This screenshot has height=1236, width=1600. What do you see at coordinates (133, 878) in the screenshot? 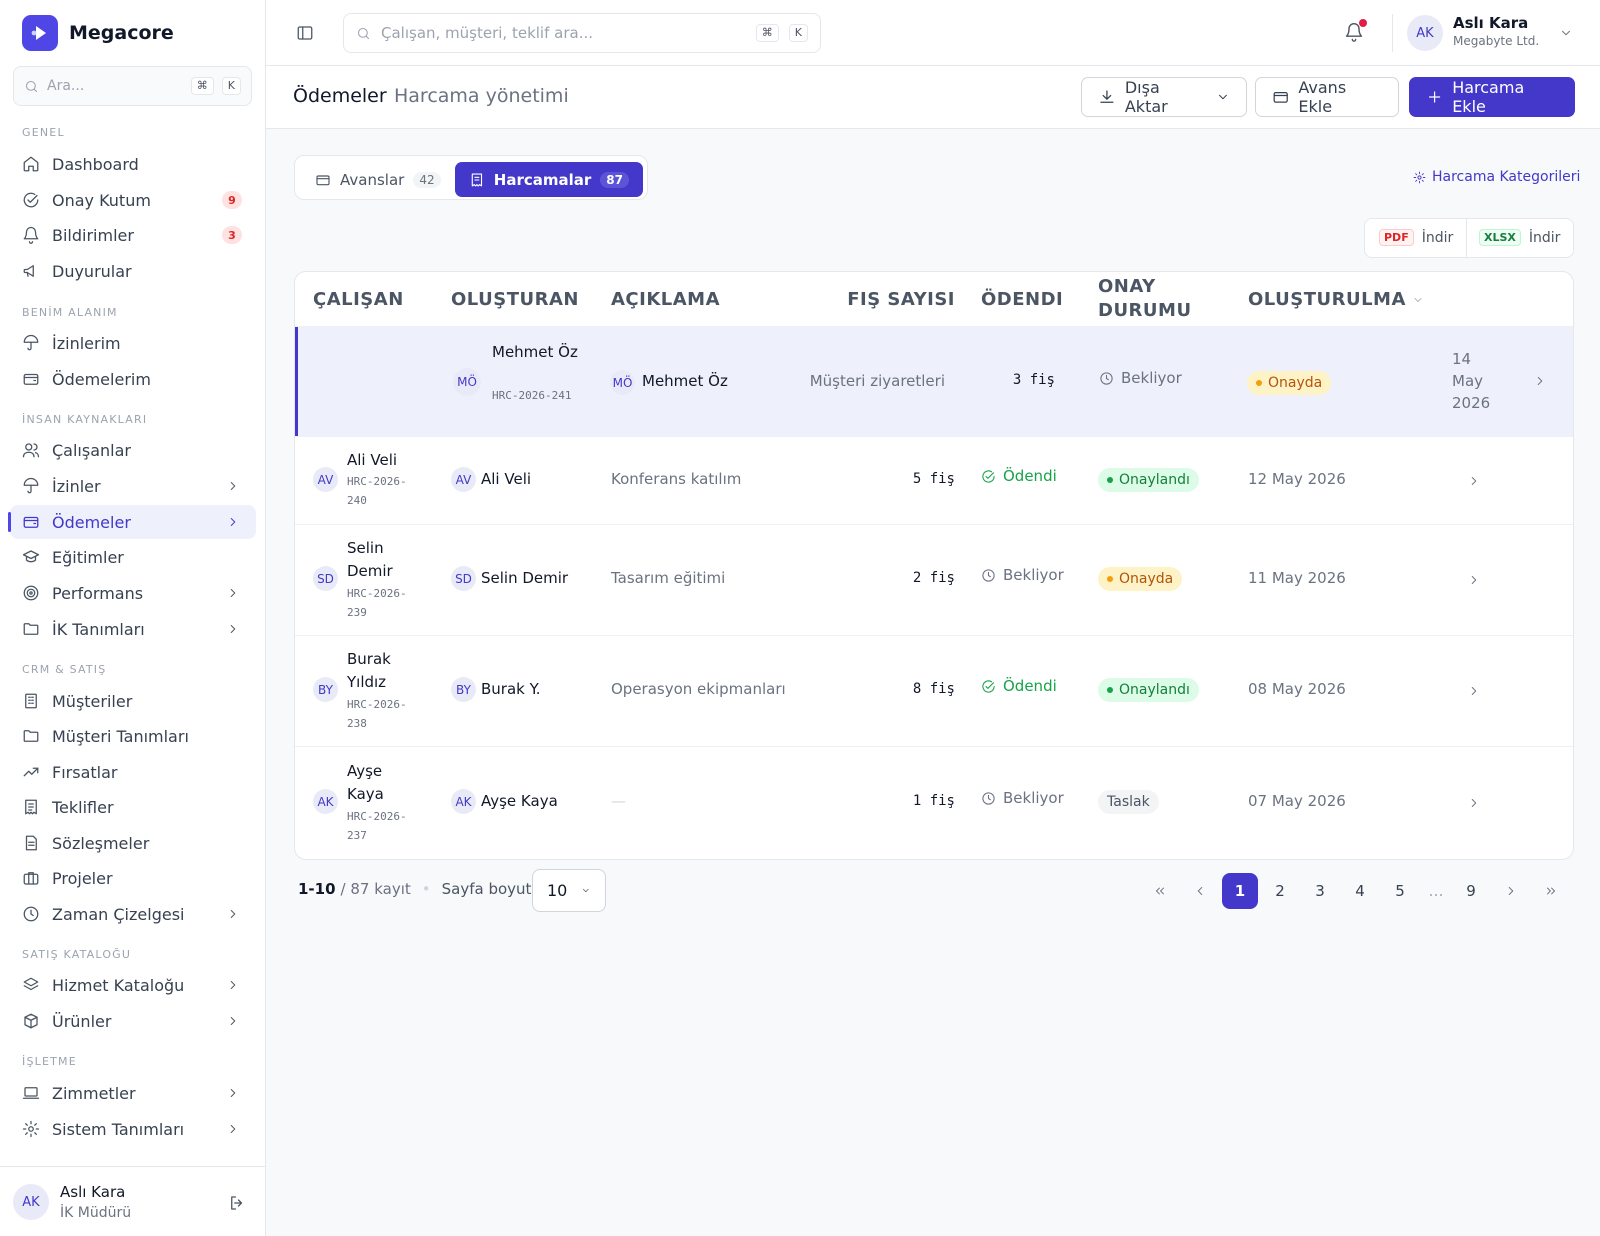
I see `sidebar-item-projeler: Projeler` at bounding box center [133, 878].